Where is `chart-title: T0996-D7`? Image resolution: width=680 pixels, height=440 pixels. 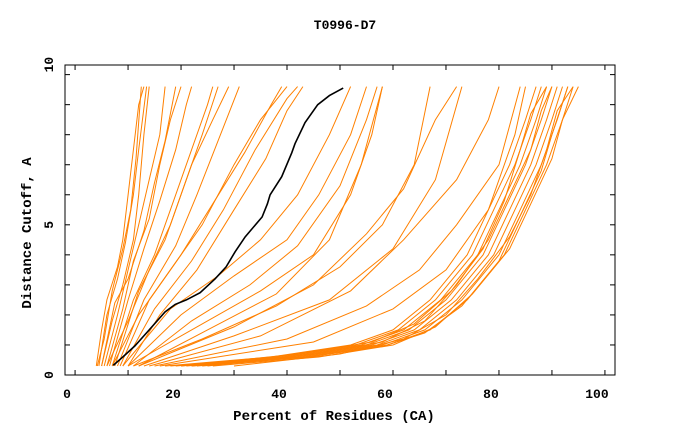 chart-title: T0996-D7 is located at coordinates (345, 25).